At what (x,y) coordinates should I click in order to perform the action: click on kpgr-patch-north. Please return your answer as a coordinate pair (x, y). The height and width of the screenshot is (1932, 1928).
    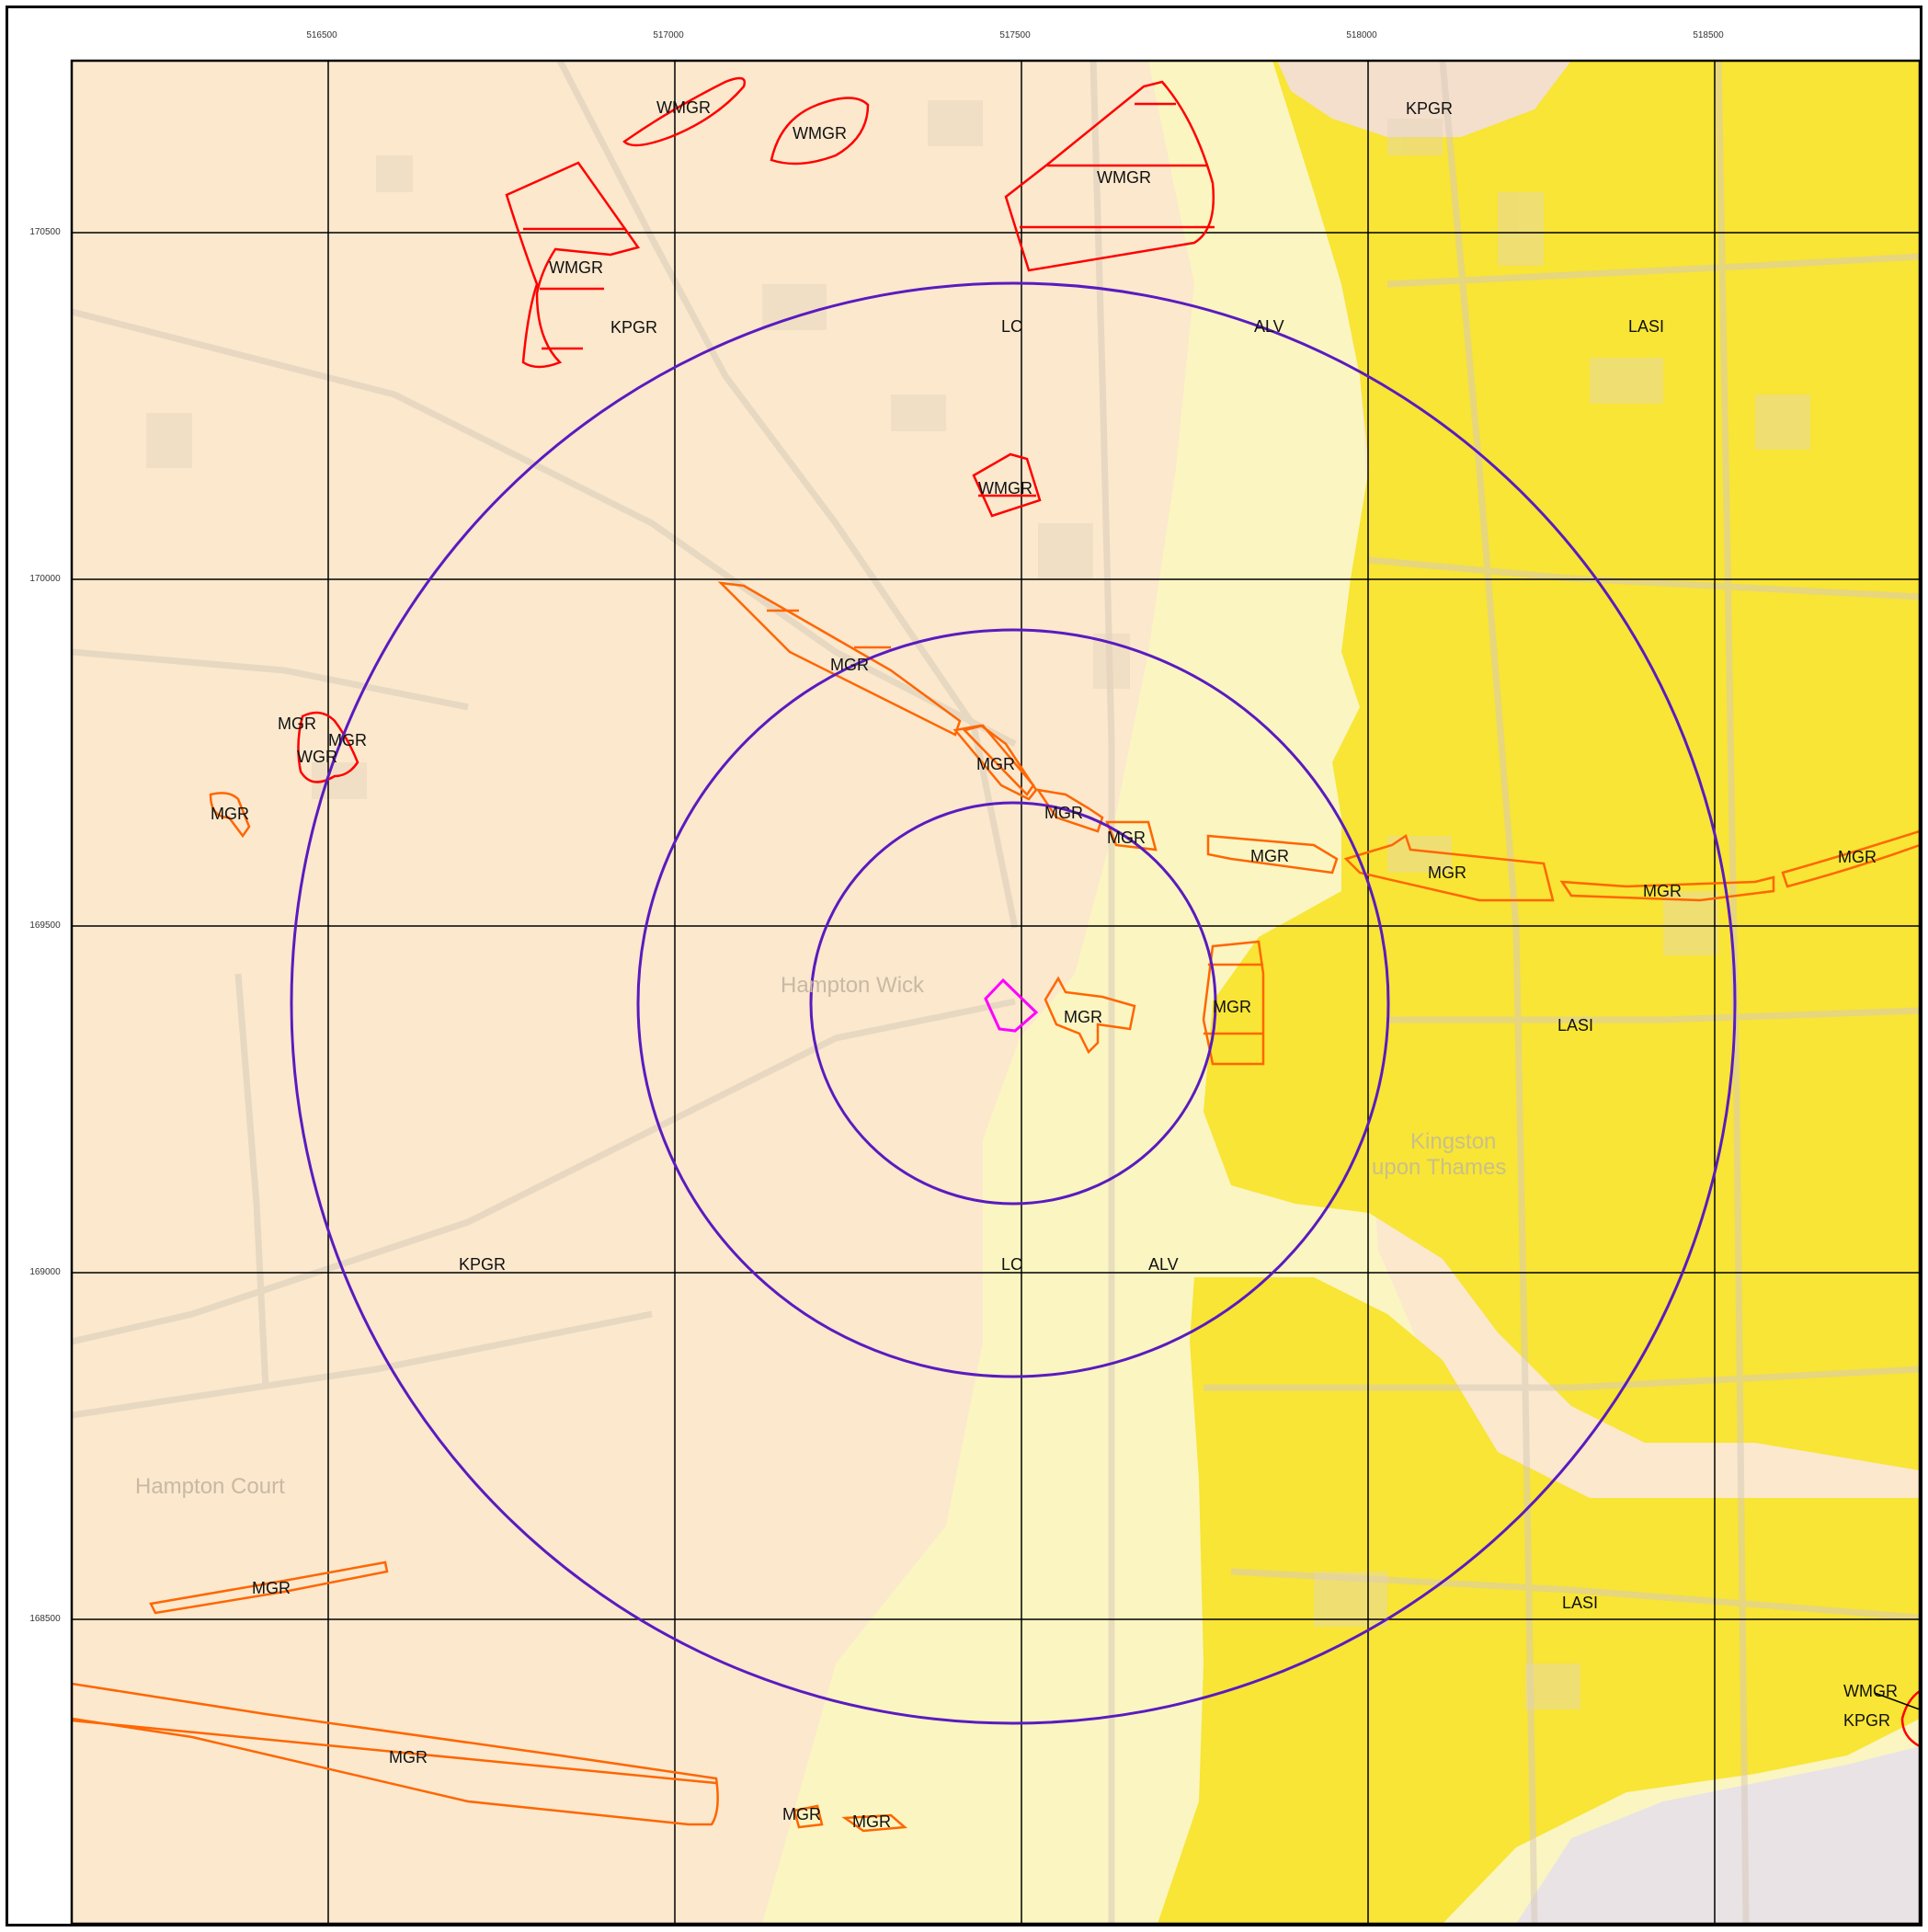
    Looking at the image, I should click on (1424, 99).